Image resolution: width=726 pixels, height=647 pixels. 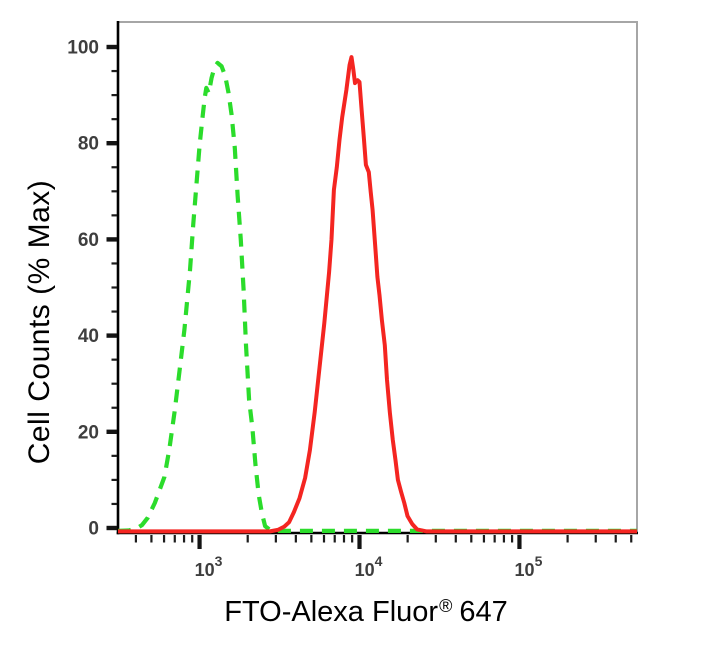 What do you see at coordinates (88, 240) in the screenshot?
I see `y-tick-label: 60` at bounding box center [88, 240].